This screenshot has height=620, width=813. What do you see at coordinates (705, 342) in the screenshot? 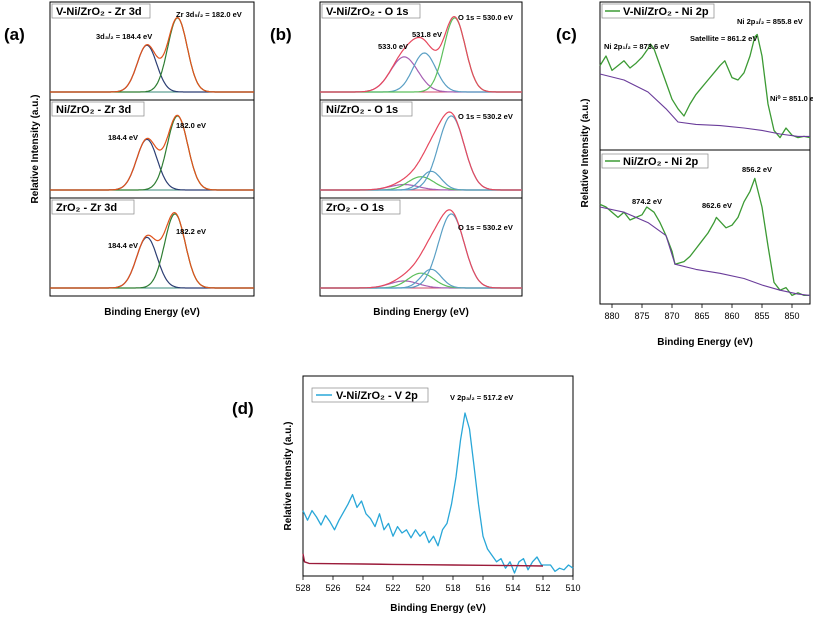
I see `xlabel-c: Binding Energy (eV)` at bounding box center [705, 342].